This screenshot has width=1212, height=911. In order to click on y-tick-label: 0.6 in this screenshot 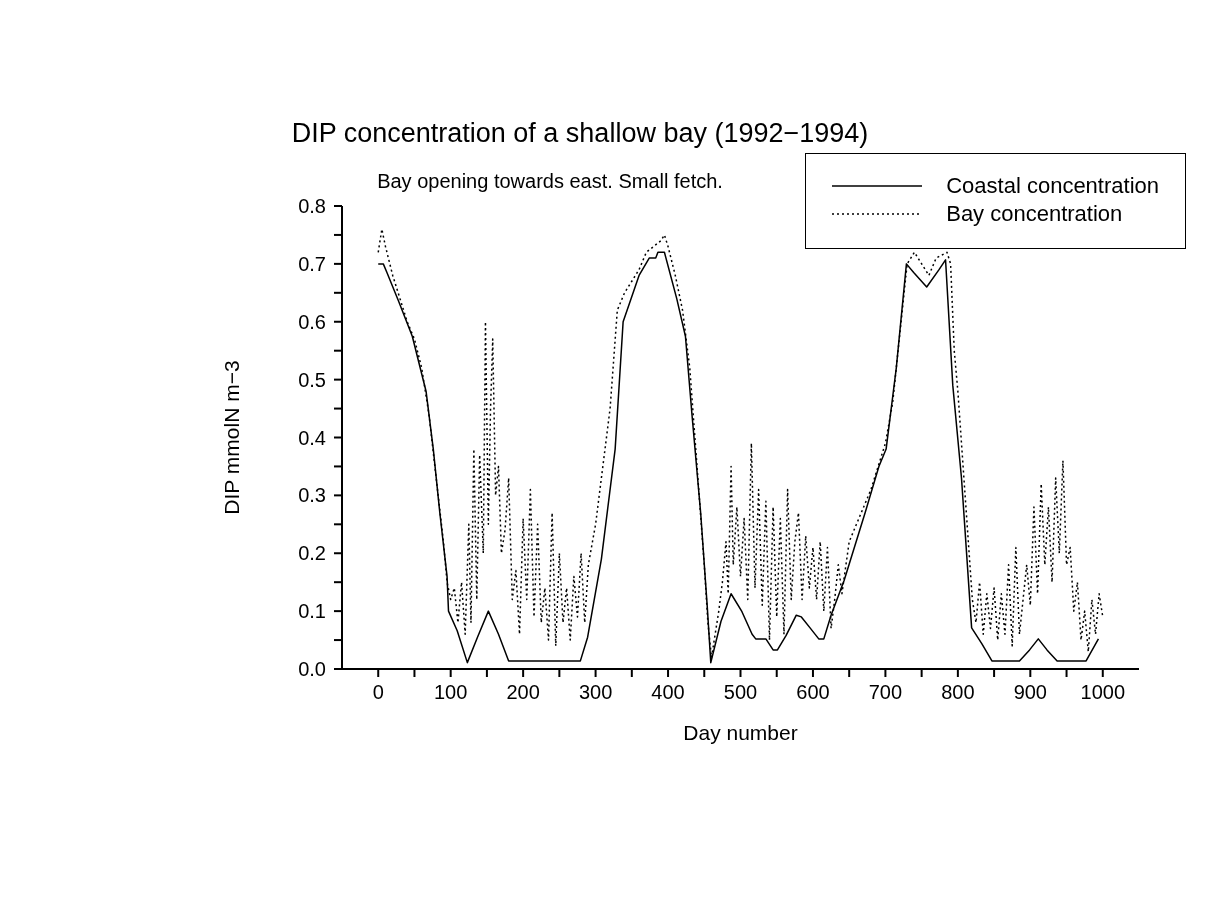, I will do `click(312, 321)`.